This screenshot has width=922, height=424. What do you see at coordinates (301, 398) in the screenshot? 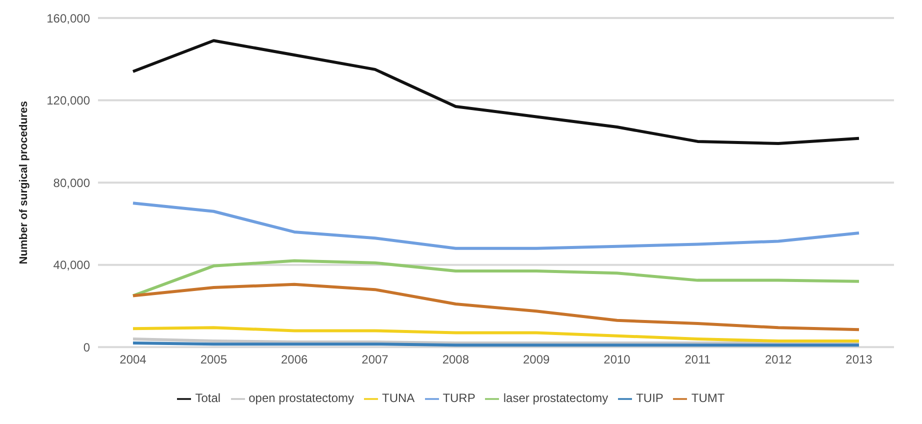
I see `legend-label: open prostatectomy` at bounding box center [301, 398].